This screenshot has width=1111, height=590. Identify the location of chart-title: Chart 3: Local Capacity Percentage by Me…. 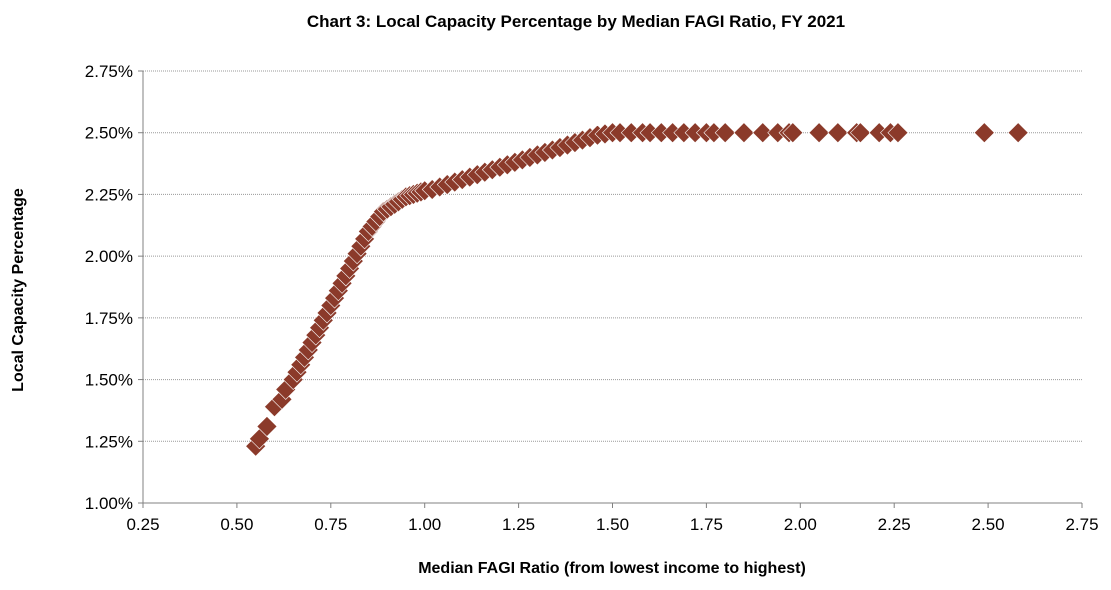
(576, 21).